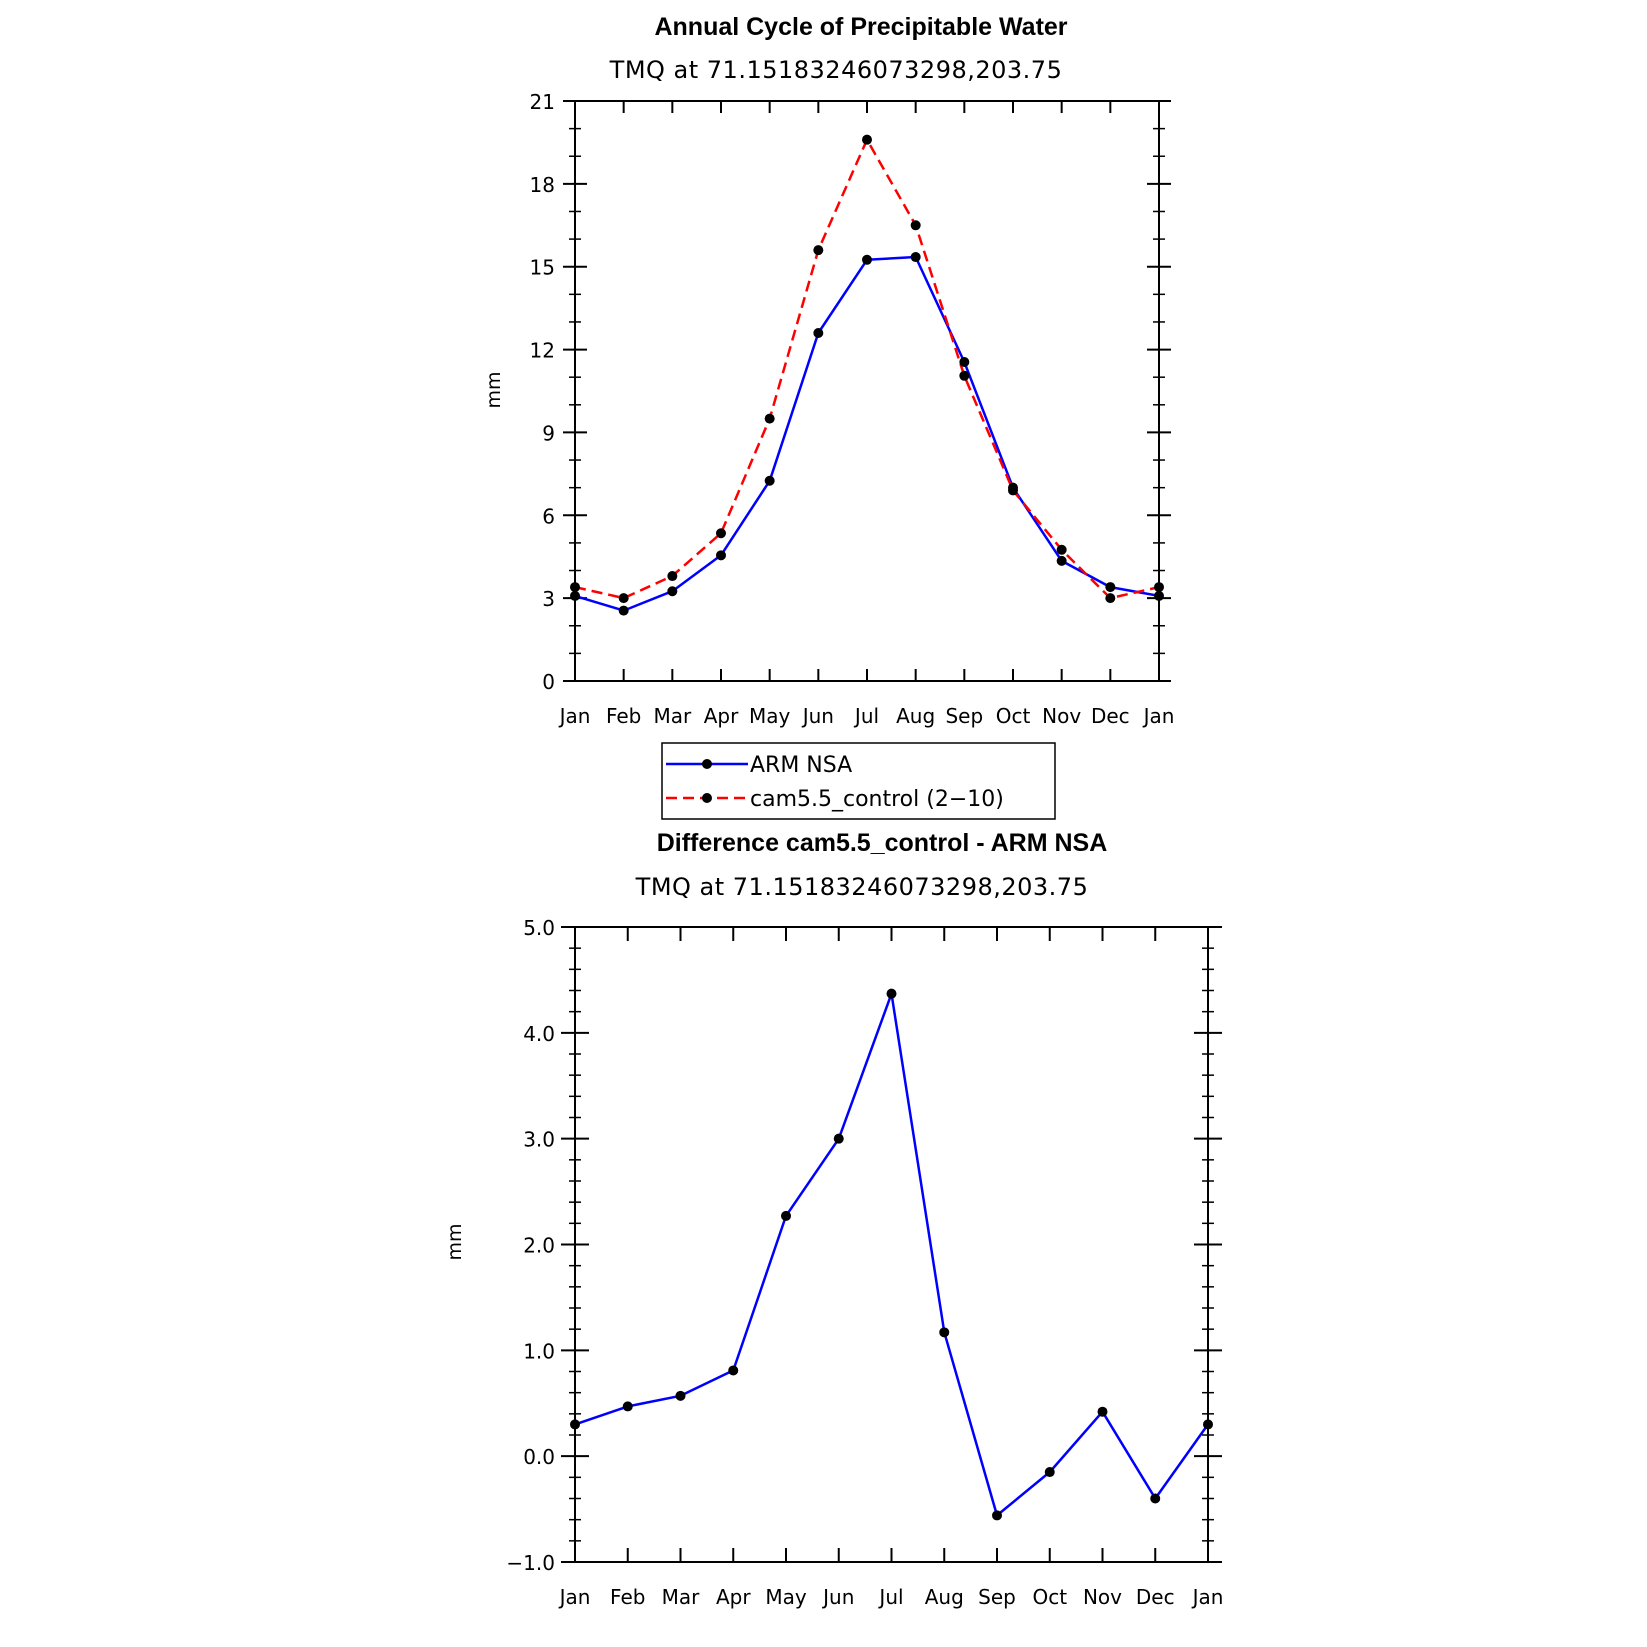 The image size is (1647, 1647). I want to click on y-tick-label: 2.0, so click(539, 1246).